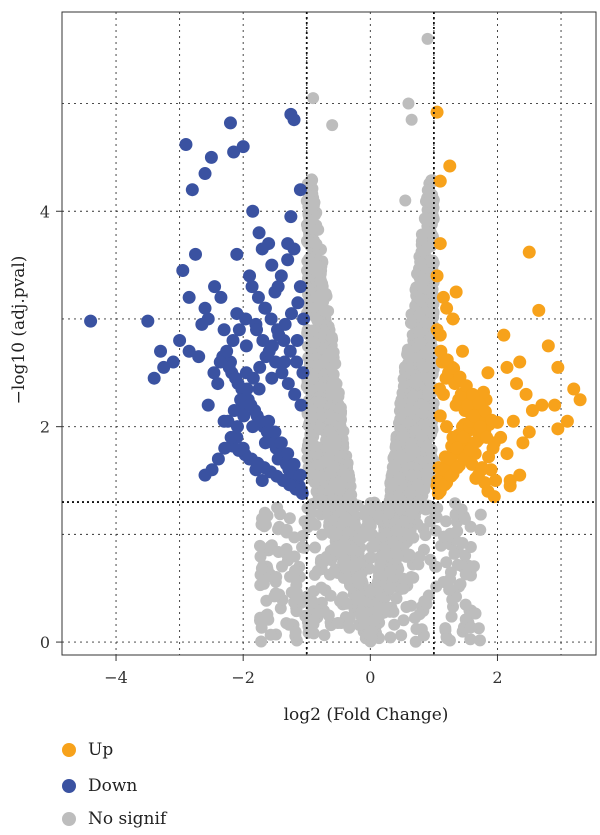 This screenshot has height=835, width=600. I want to click on legend-label: Up, so click(100, 750).